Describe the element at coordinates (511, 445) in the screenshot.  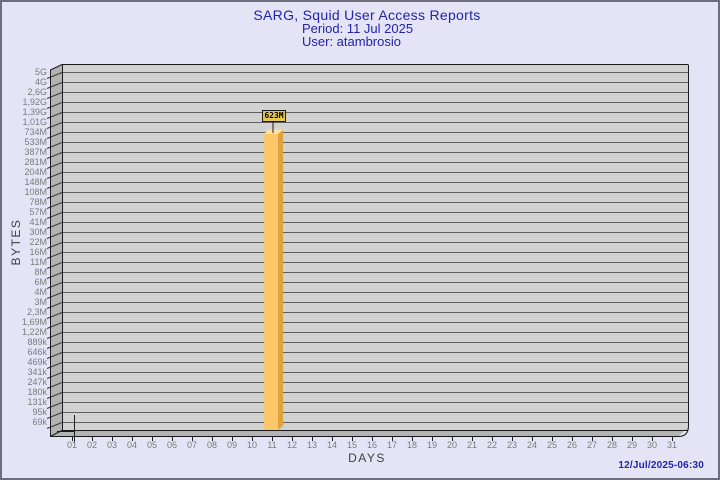
I see `x-tick-label: 23` at that location.